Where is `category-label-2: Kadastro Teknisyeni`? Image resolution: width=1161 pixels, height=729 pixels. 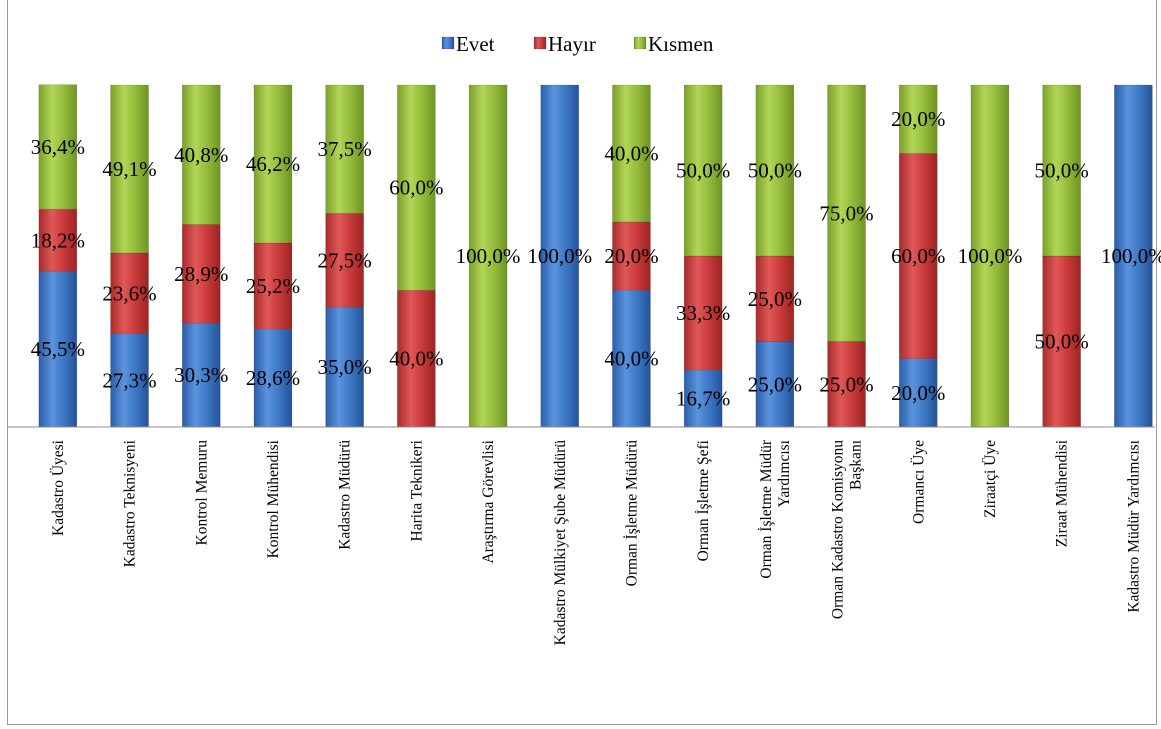 category-label-2: Kadastro Teknisyeni is located at coordinates (130, 503).